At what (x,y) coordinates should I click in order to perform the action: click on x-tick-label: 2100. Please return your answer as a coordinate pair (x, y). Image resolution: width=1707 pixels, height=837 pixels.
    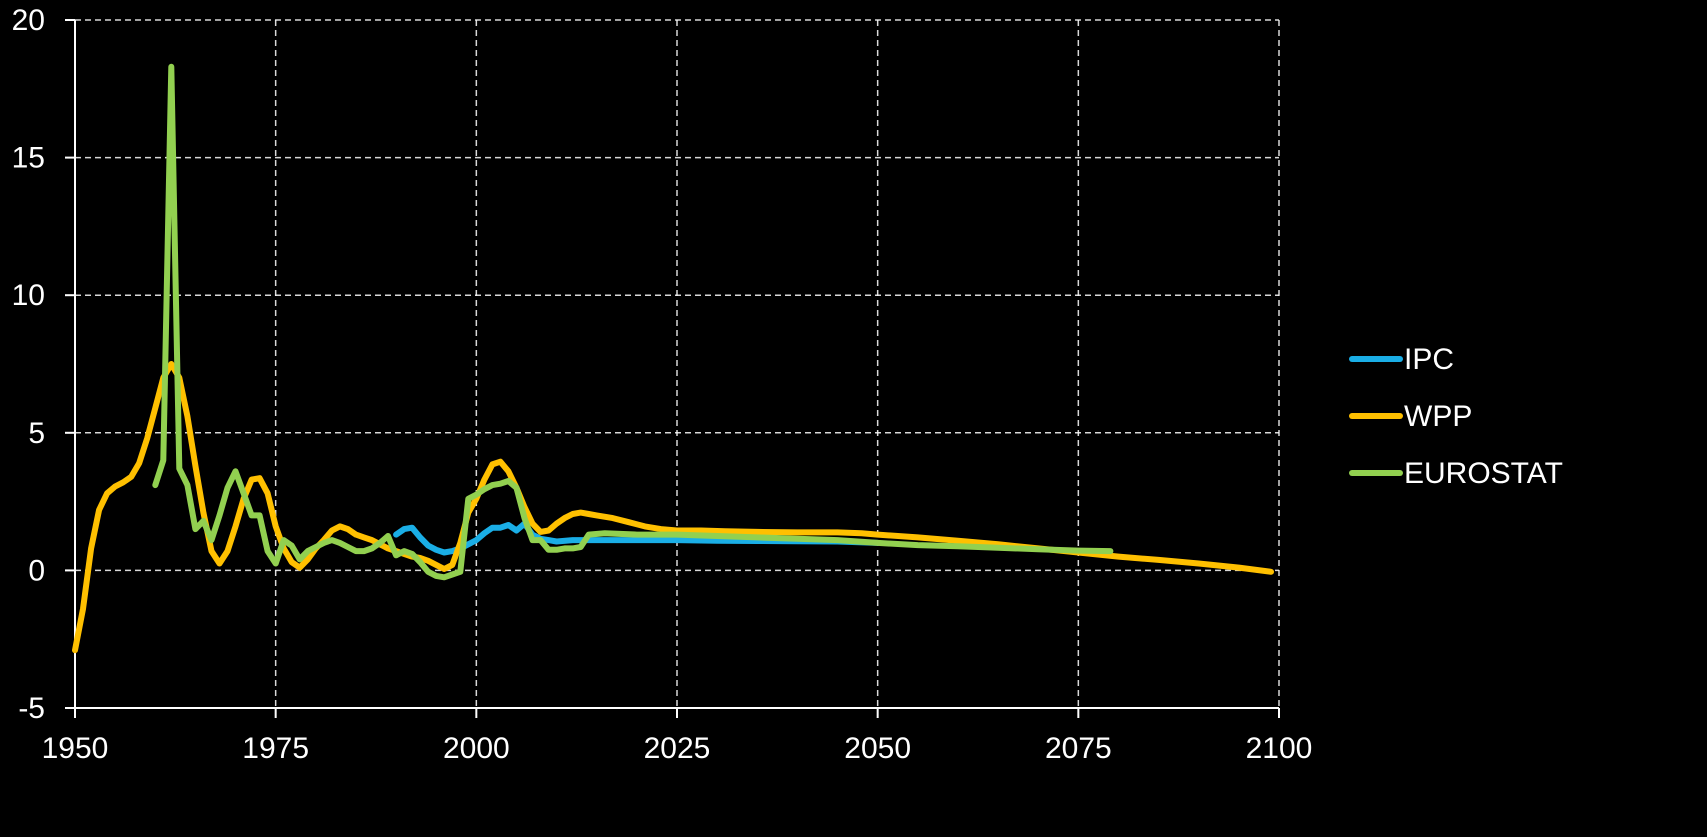
    Looking at the image, I should click on (1279, 748).